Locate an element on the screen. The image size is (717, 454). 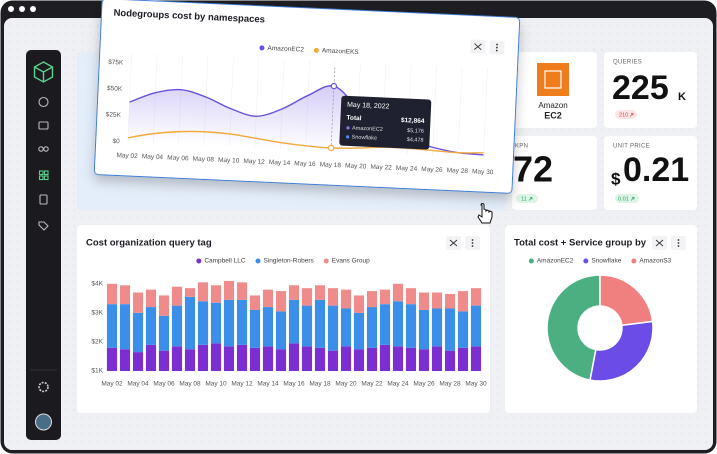
line is located at coordinates (305, 142).